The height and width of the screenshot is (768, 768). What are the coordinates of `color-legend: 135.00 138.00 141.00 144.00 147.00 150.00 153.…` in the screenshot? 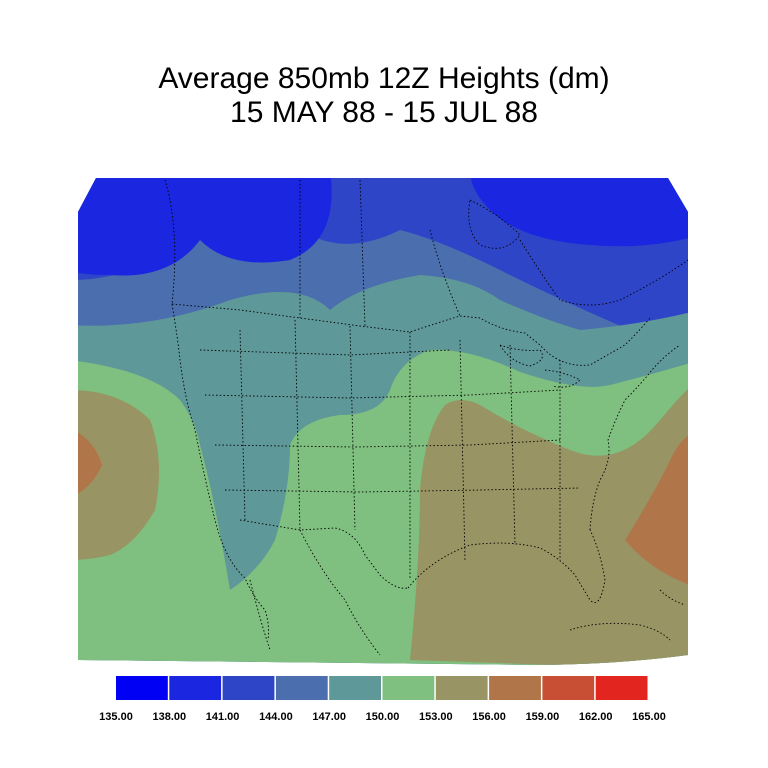 It's located at (382, 699).